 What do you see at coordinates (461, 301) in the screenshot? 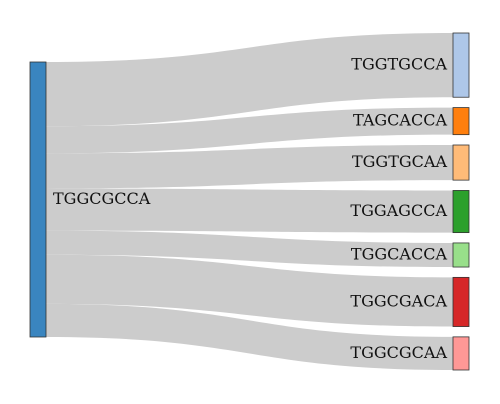
I see `target-node-tggcgaca` at bounding box center [461, 301].